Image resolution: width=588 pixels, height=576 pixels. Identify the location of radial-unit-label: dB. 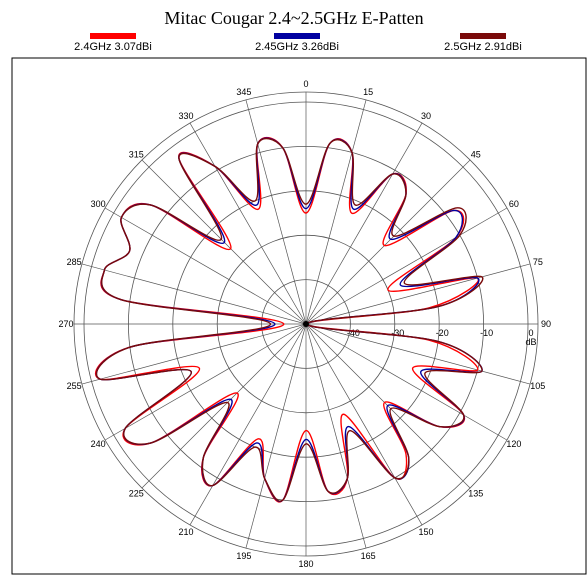
(530, 342).